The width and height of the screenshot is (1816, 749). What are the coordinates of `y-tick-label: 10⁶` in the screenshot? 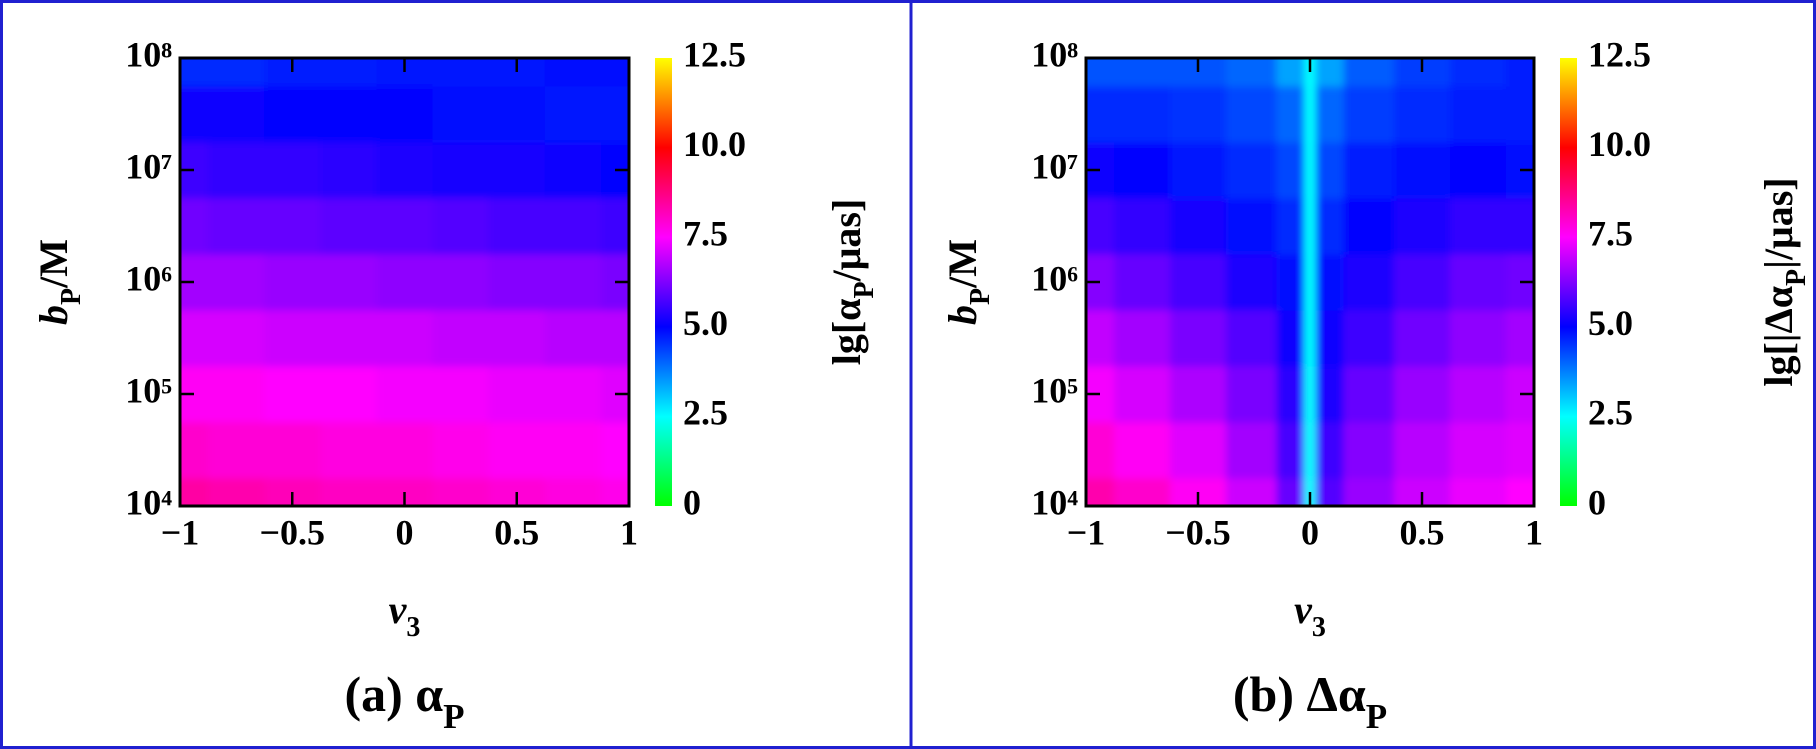 It's located at (148, 278).